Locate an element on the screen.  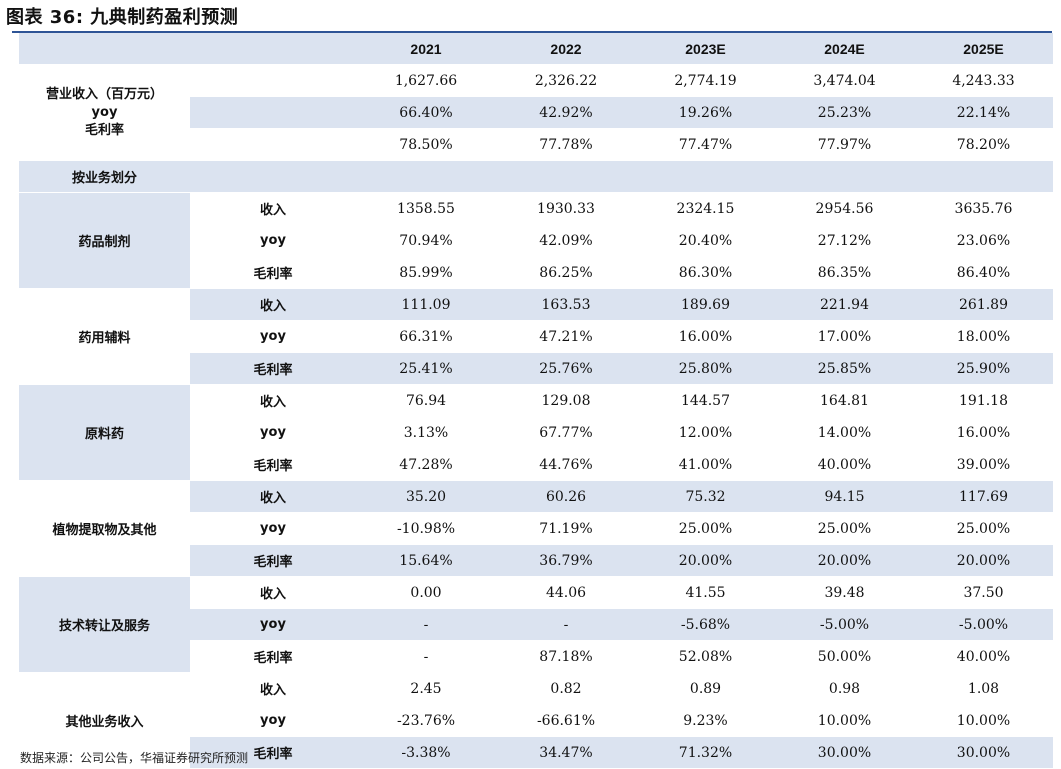
value-cell: 261.89 is located at coordinates (983, 304).